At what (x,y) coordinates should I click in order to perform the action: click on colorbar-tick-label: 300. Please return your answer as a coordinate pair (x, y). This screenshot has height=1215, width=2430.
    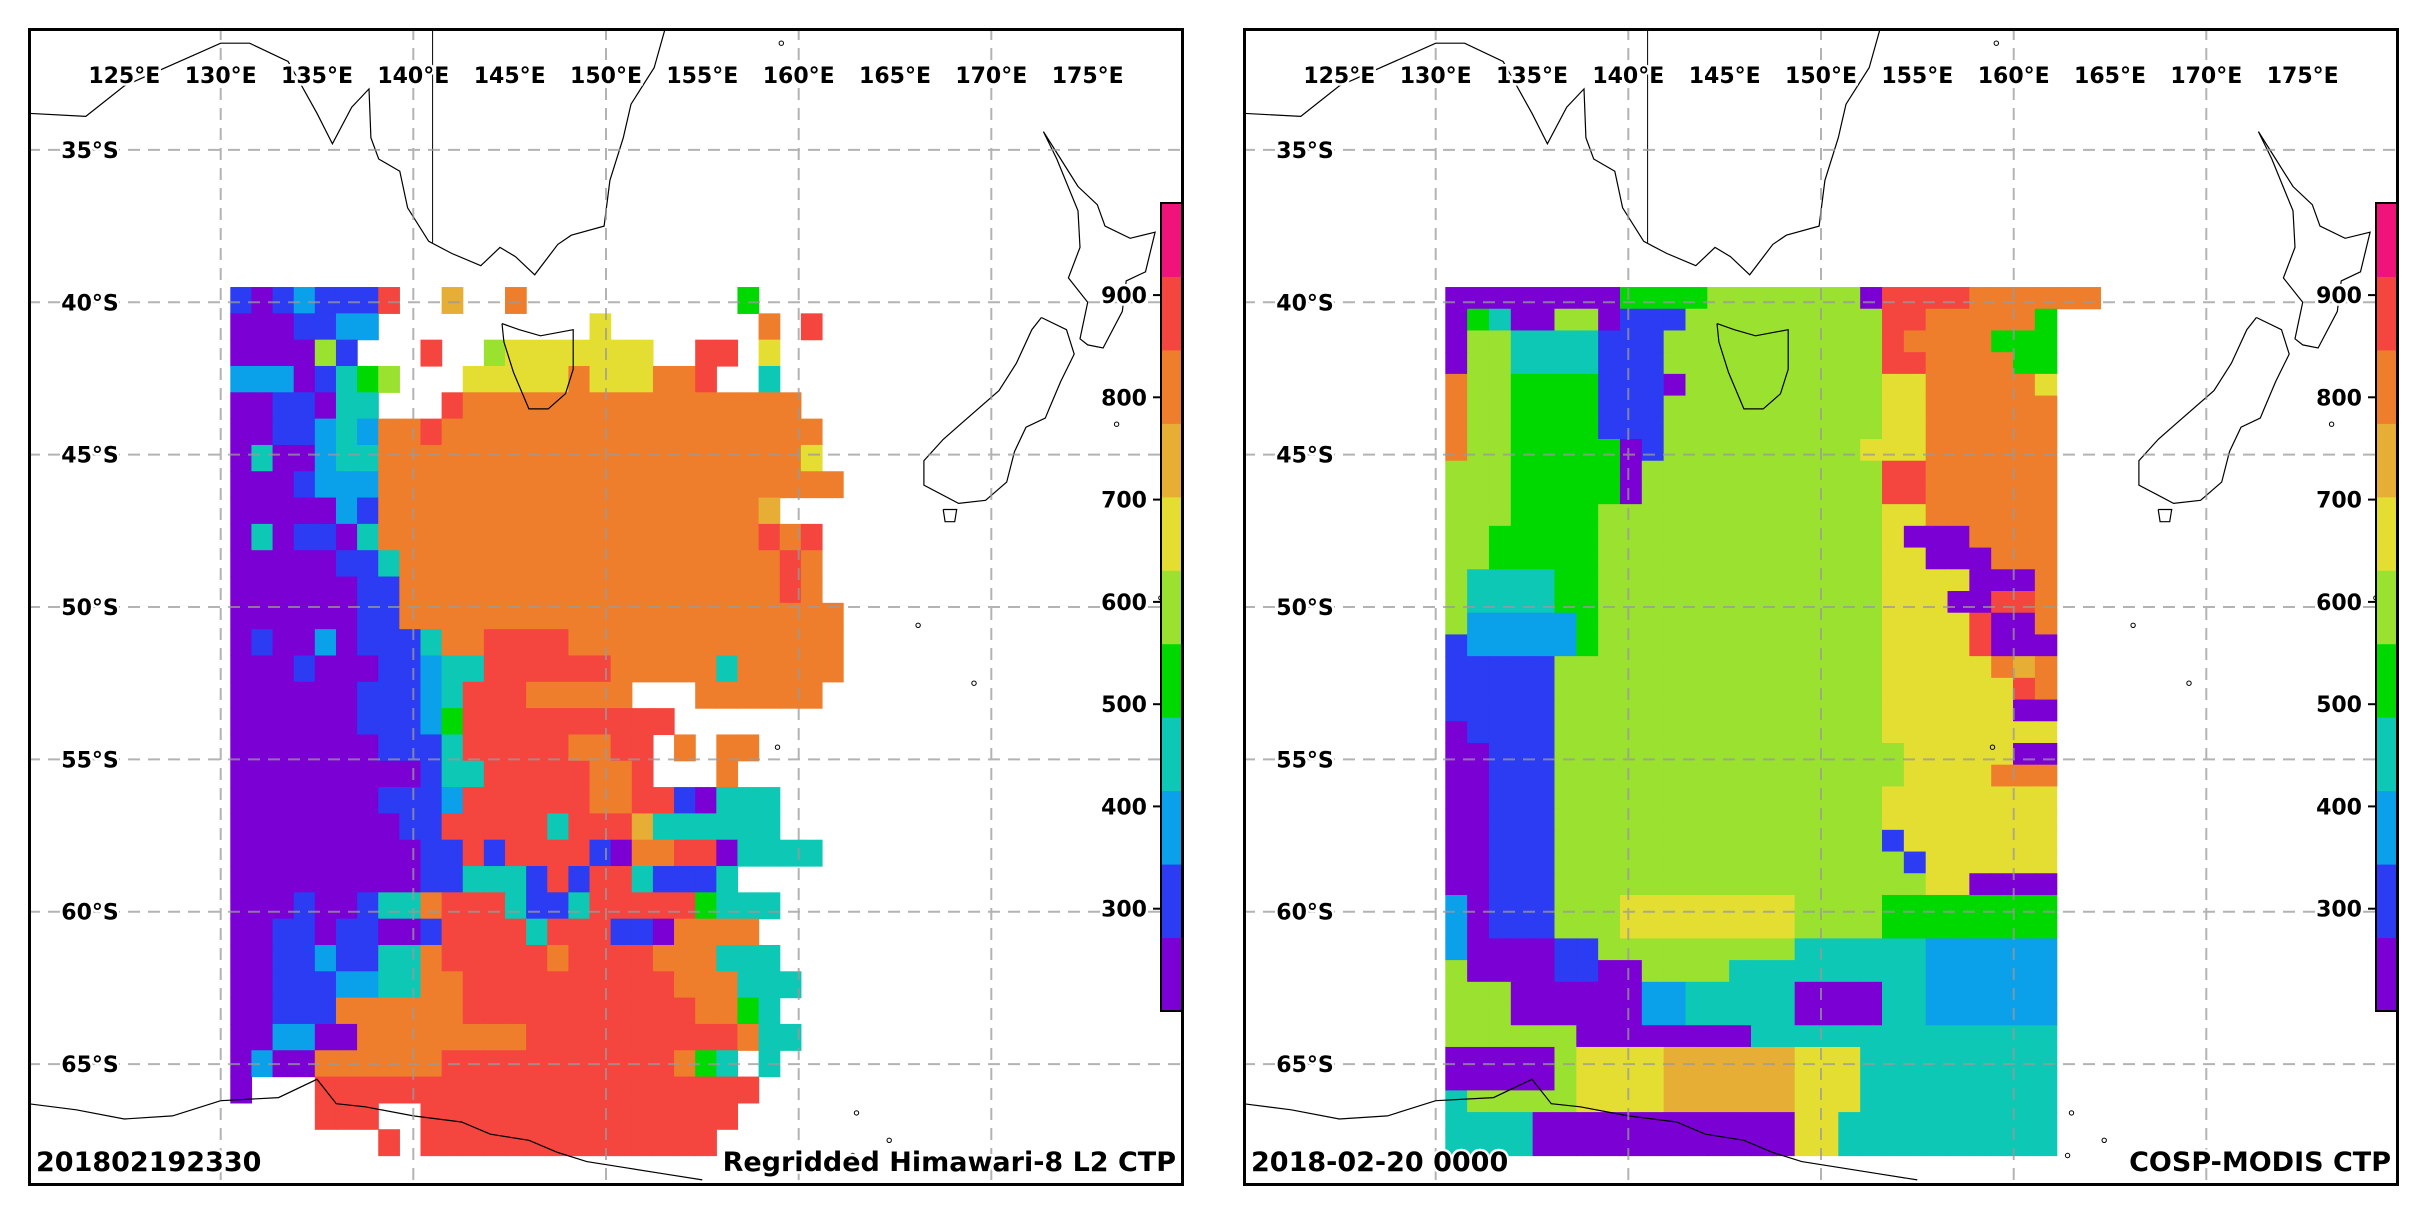
    Looking at the image, I should click on (2339, 910).